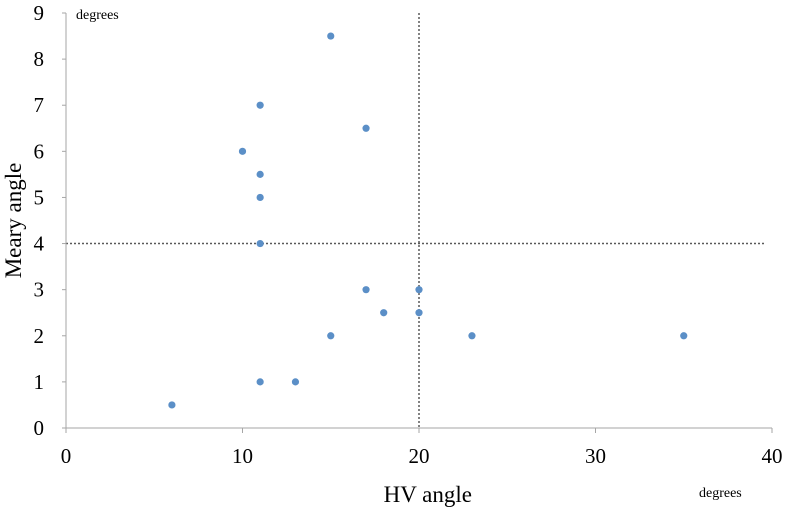  Describe the element at coordinates (428, 494) in the screenshot. I see `x-axis-title: HV angle` at that location.